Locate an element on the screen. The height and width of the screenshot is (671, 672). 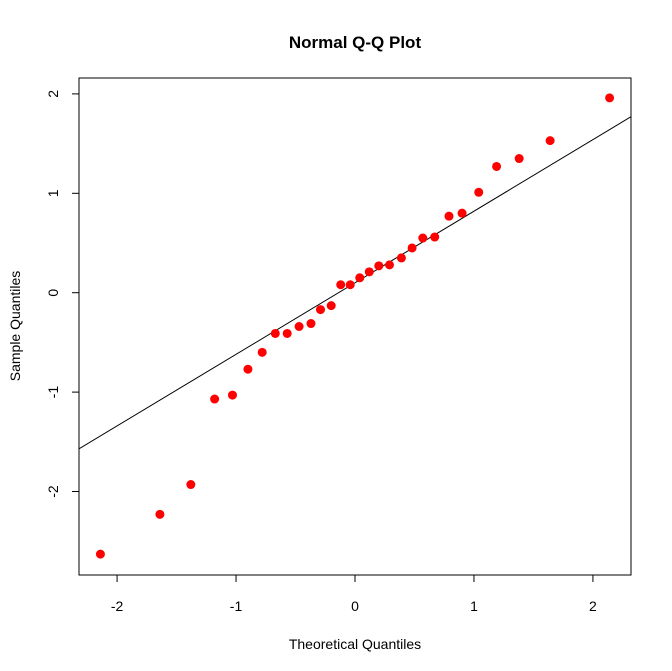
y-axis-label: Sample Quantiles is located at coordinates (15, 326).